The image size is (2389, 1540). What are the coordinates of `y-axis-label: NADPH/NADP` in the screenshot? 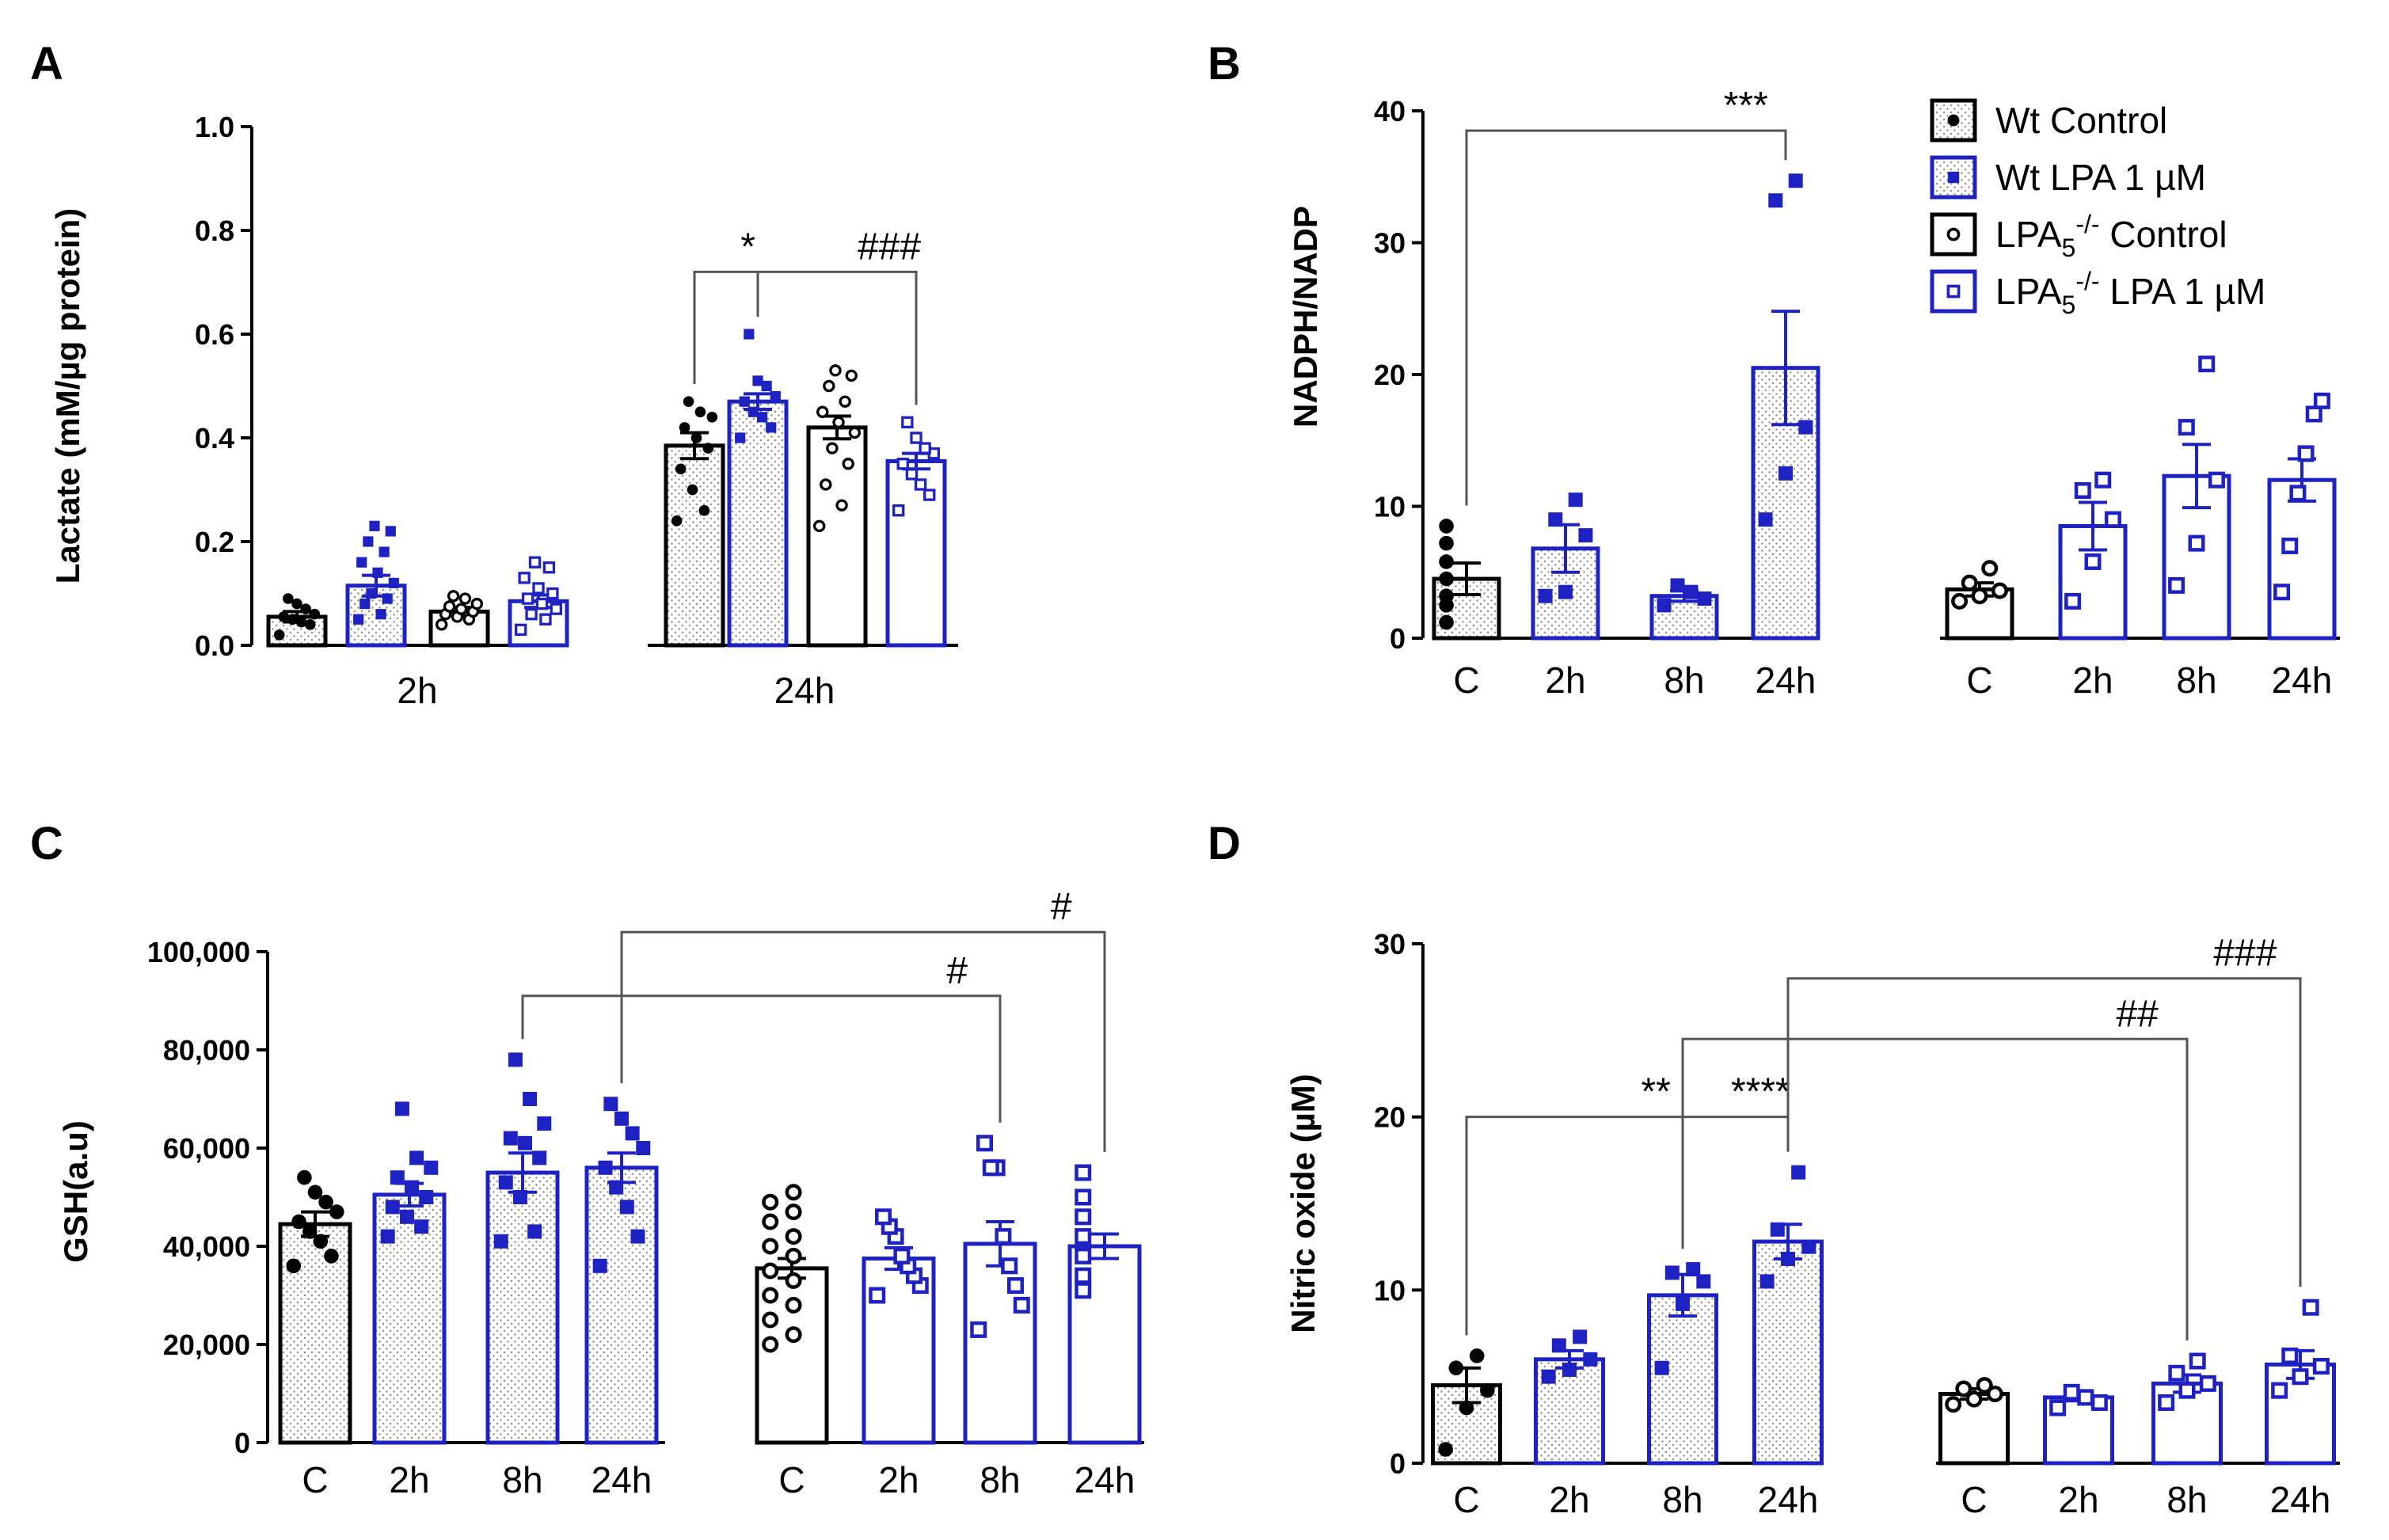 It's located at (1305, 317).